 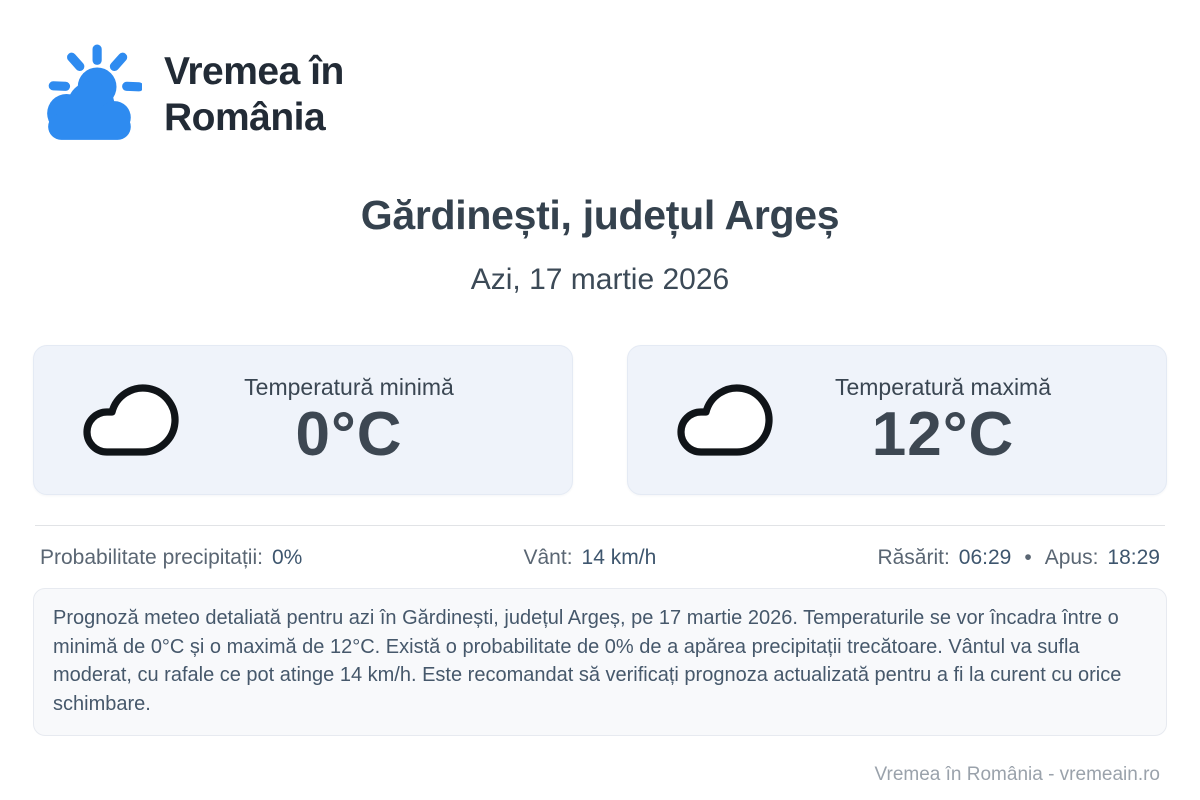 I want to click on min-temperature-card: Temperatură minimă 0°C, so click(x=303, y=420).